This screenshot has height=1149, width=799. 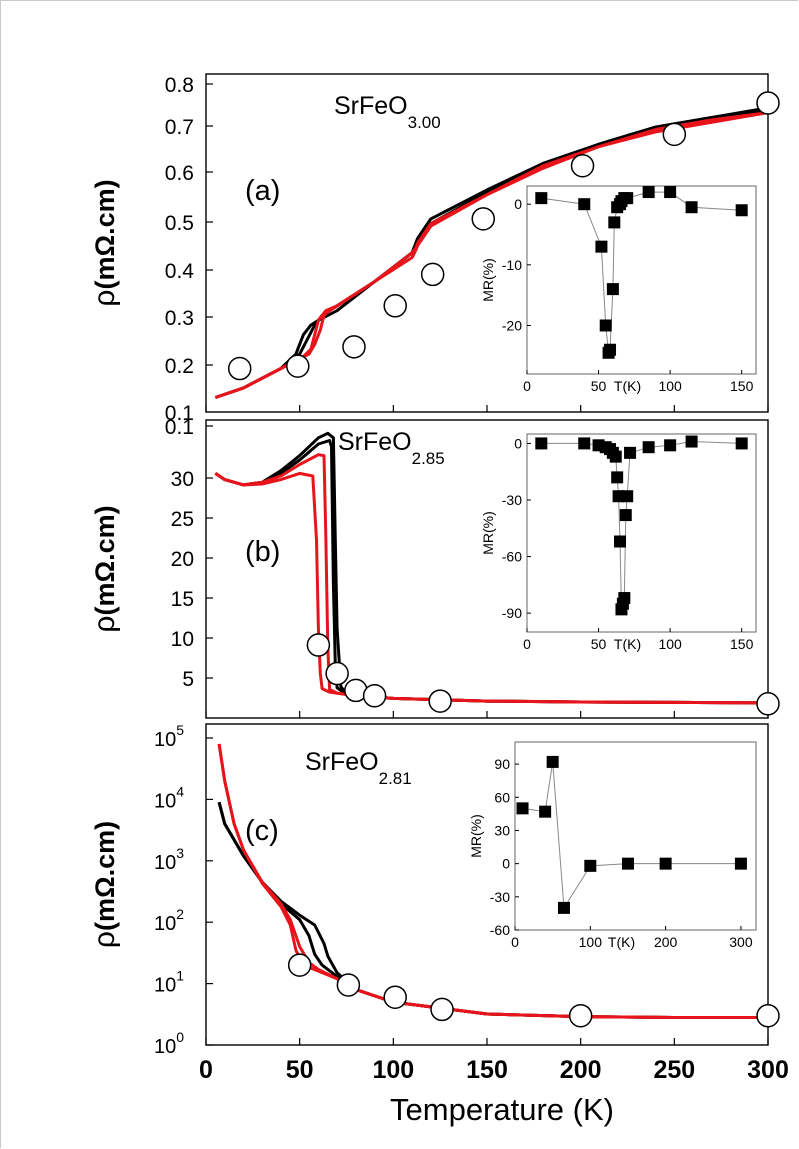 I want to click on x-tick-label: 150, so click(x=487, y=1070).